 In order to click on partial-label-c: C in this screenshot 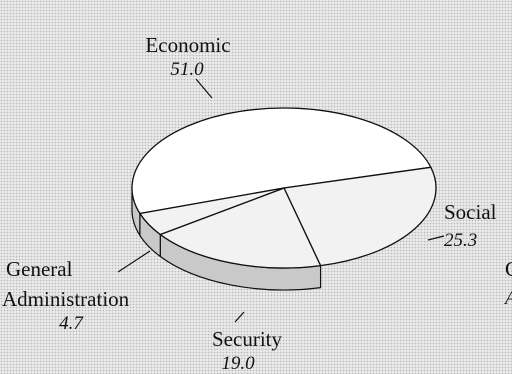, I will do `click(508, 269)`.